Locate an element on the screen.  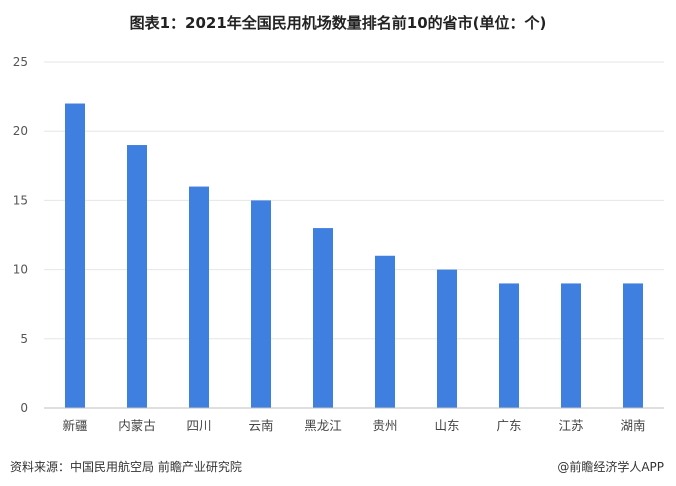
x-category-label: 黑龙江 is located at coordinates (323, 425).